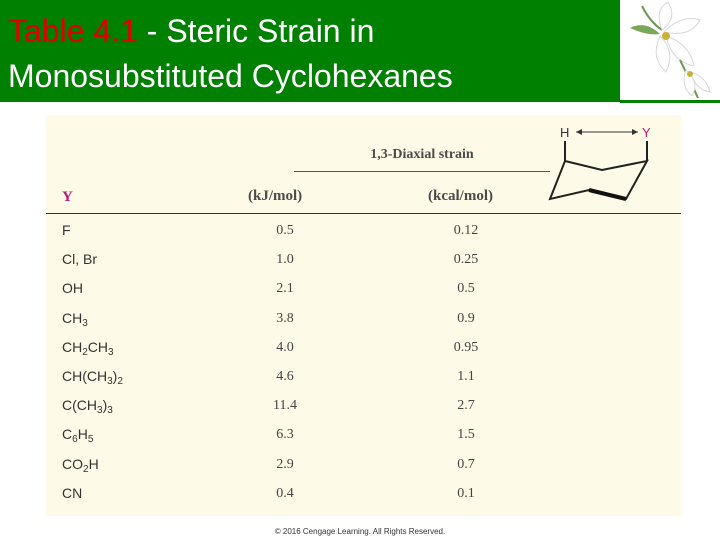  I want to click on kj-cell: 0.4, so click(285, 493).